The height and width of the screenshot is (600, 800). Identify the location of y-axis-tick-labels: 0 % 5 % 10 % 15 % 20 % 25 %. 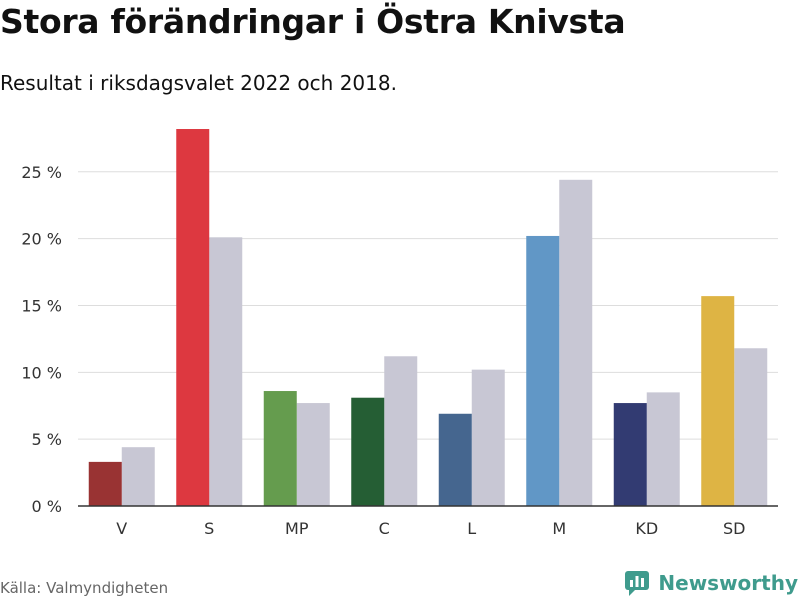
(41, 339).